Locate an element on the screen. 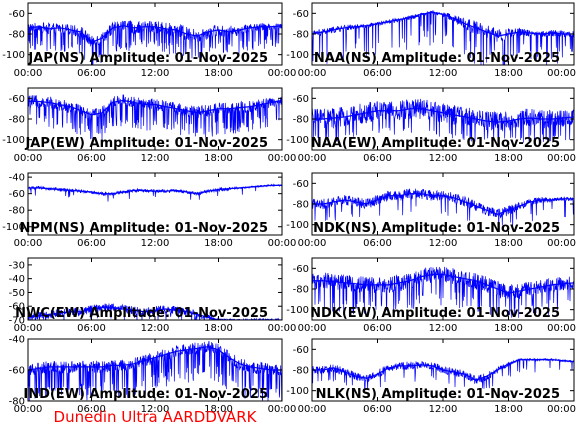 The height and width of the screenshot is (432, 576). panel-title: NDK(EW) Amplitude: 01-Nov-2025 is located at coordinates (435, 313).